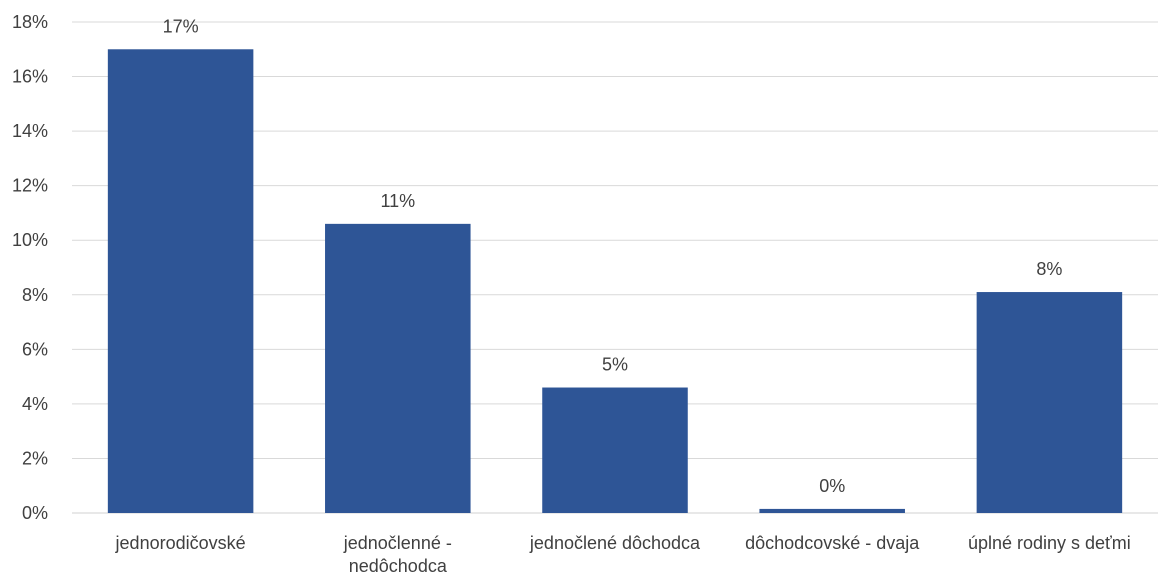 This screenshot has height=578, width=1164. What do you see at coordinates (832, 486) in the screenshot?
I see `data-label: 0%` at bounding box center [832, 486].